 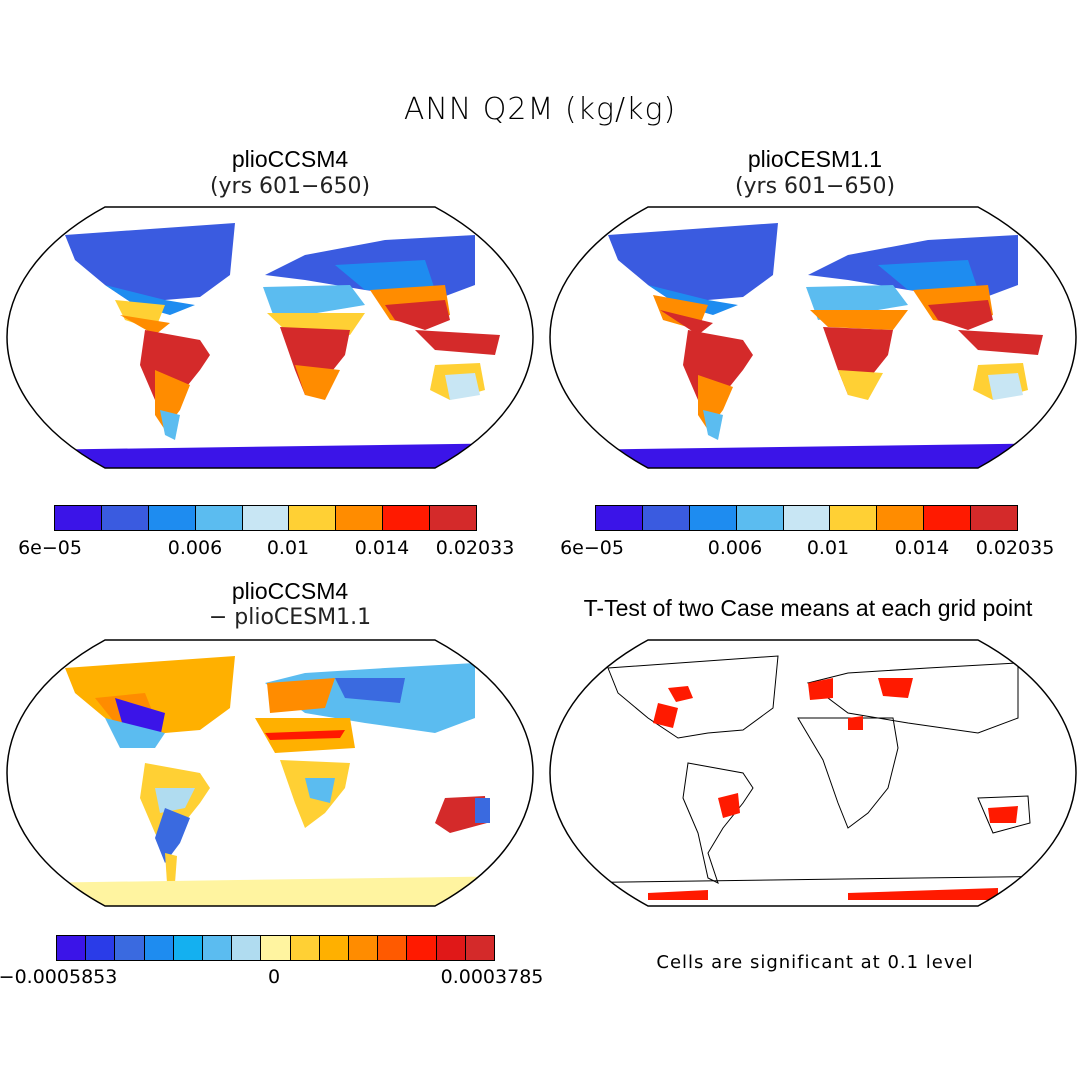 What do you see at coordinates (290, 159) in the screenshot?
I see `panel1-title: plioCCSM4` at bounding box center [290, 159].